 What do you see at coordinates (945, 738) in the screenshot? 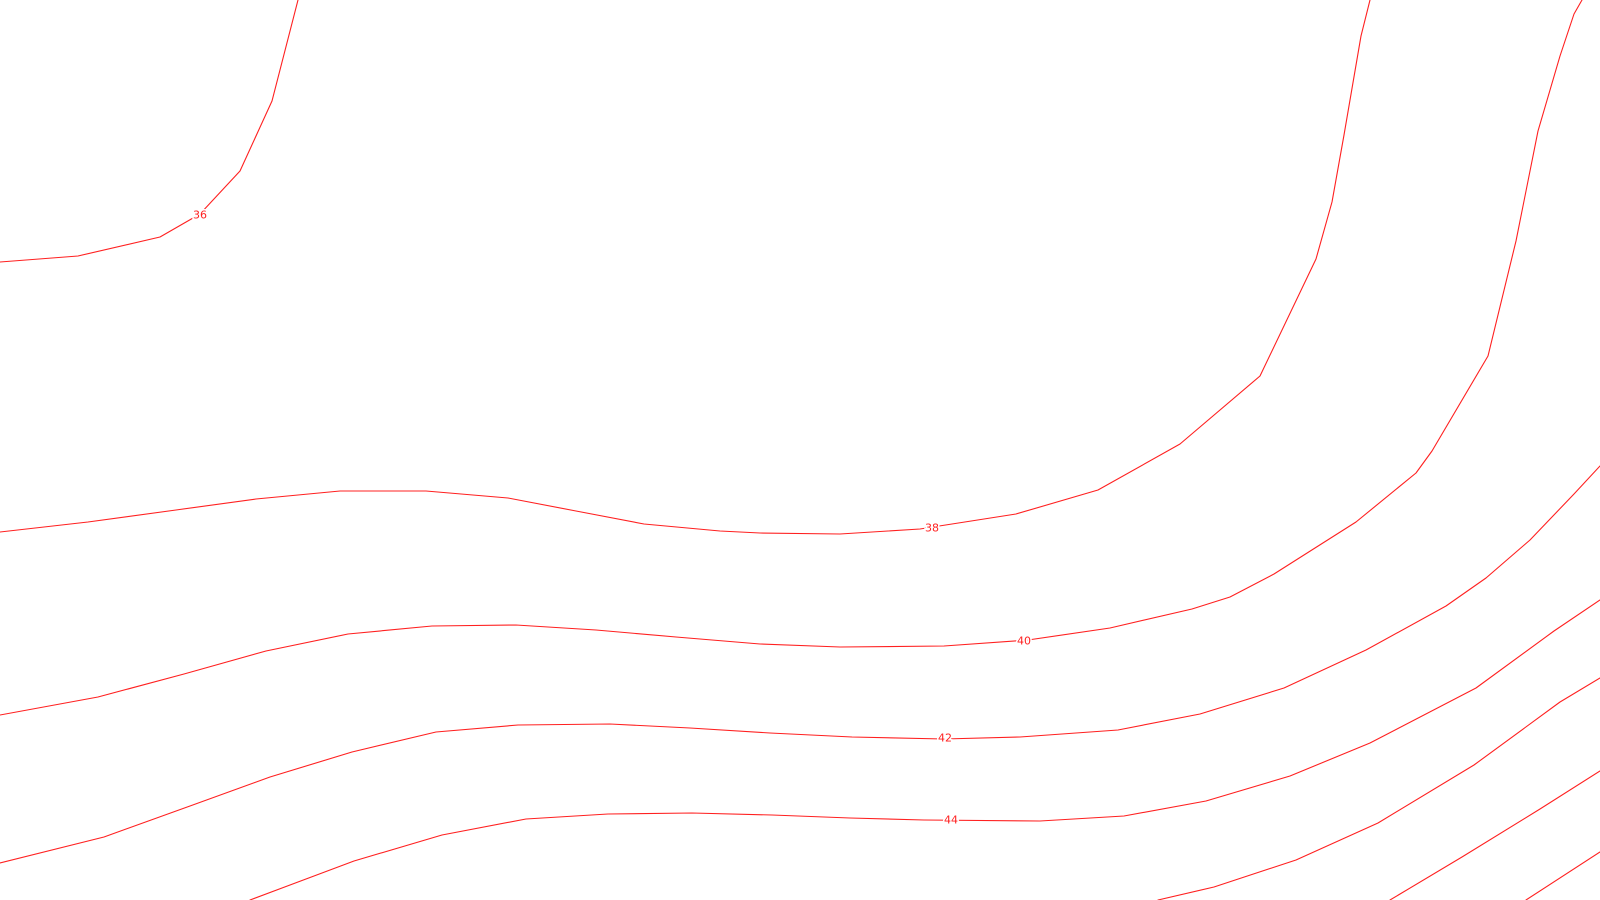
I see `contour-label-42: 42` at bounding box center [945, 738].